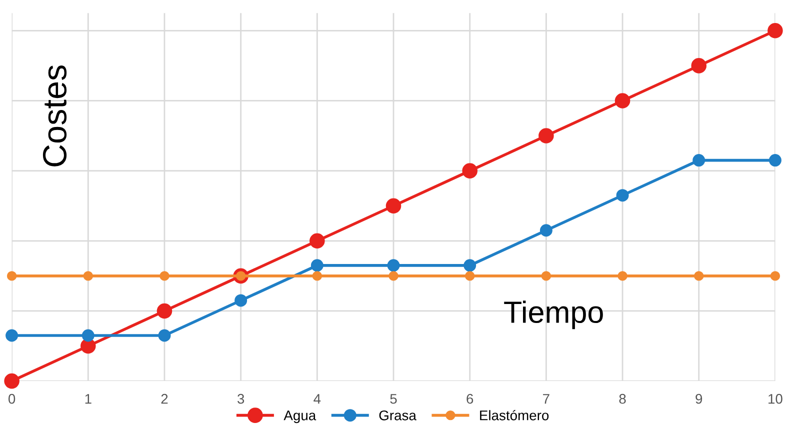  I want to click on legend-label: Grasa, so click(397, 415).